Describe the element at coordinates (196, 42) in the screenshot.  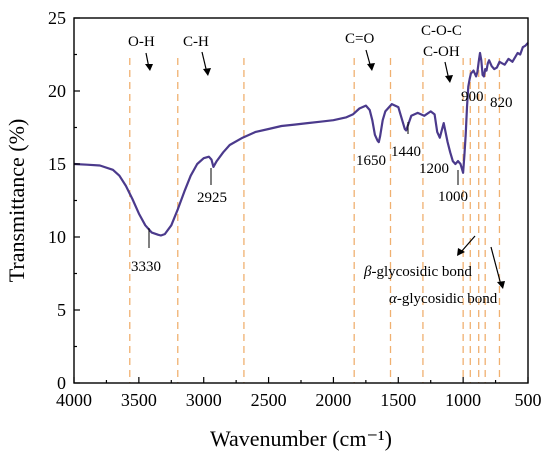
I see `annotation-ch: C-H` at that location.